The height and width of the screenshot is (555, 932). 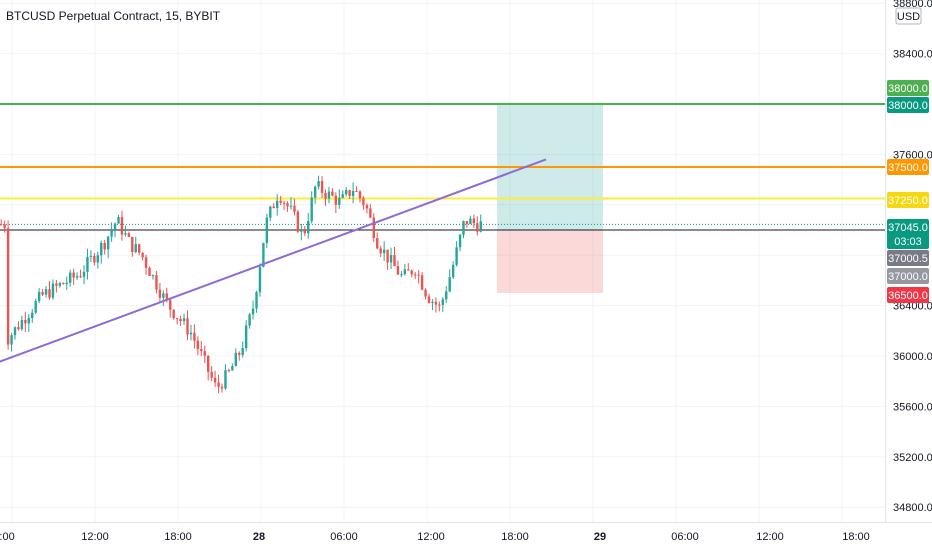 I want to click on price-axis-label: 38400.0, so click(x=912, y=55).